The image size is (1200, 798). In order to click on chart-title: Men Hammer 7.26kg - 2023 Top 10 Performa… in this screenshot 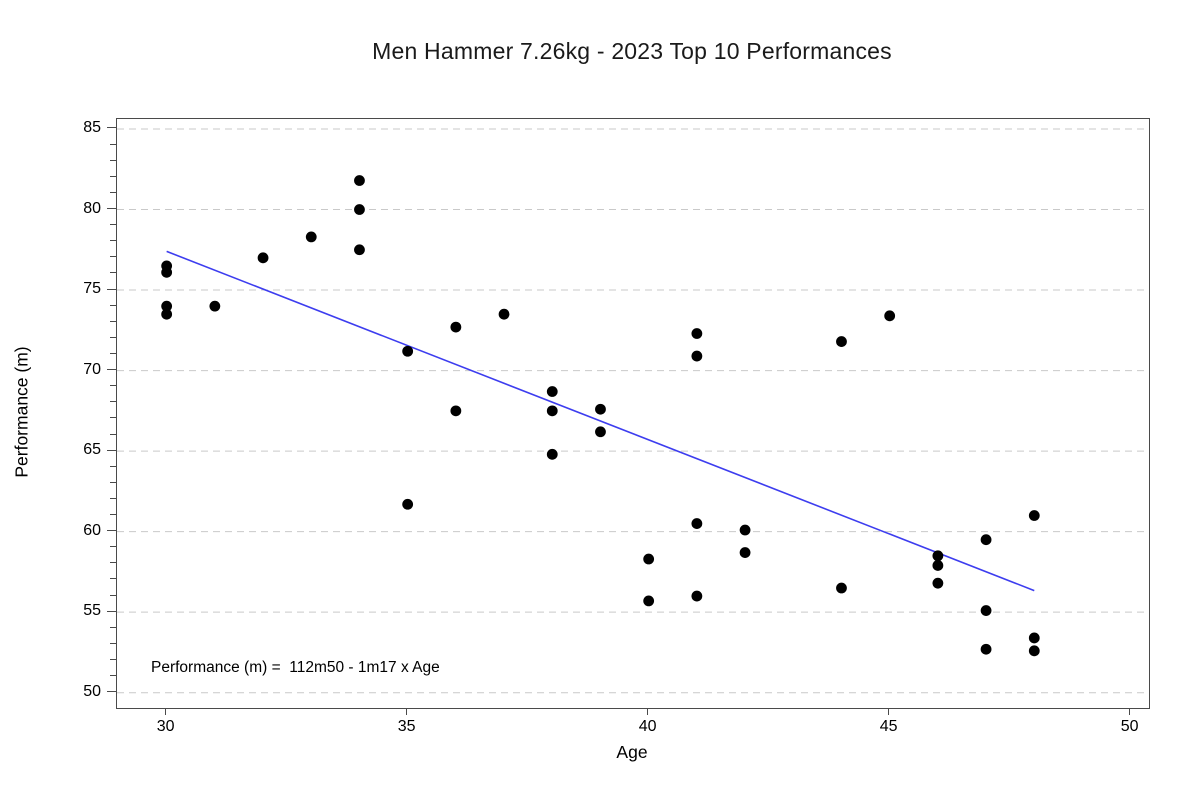, I will do `click(632, 51)`.